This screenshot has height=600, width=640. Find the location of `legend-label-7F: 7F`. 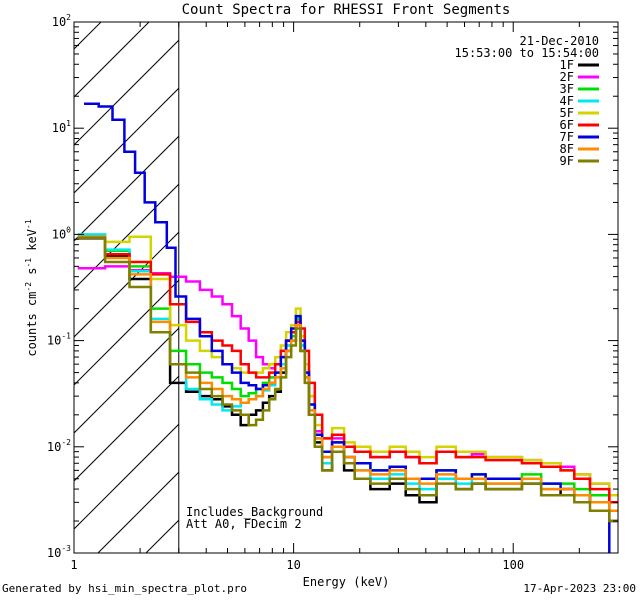

legend-label-7F: 7F is located at coordinates (567, 137).